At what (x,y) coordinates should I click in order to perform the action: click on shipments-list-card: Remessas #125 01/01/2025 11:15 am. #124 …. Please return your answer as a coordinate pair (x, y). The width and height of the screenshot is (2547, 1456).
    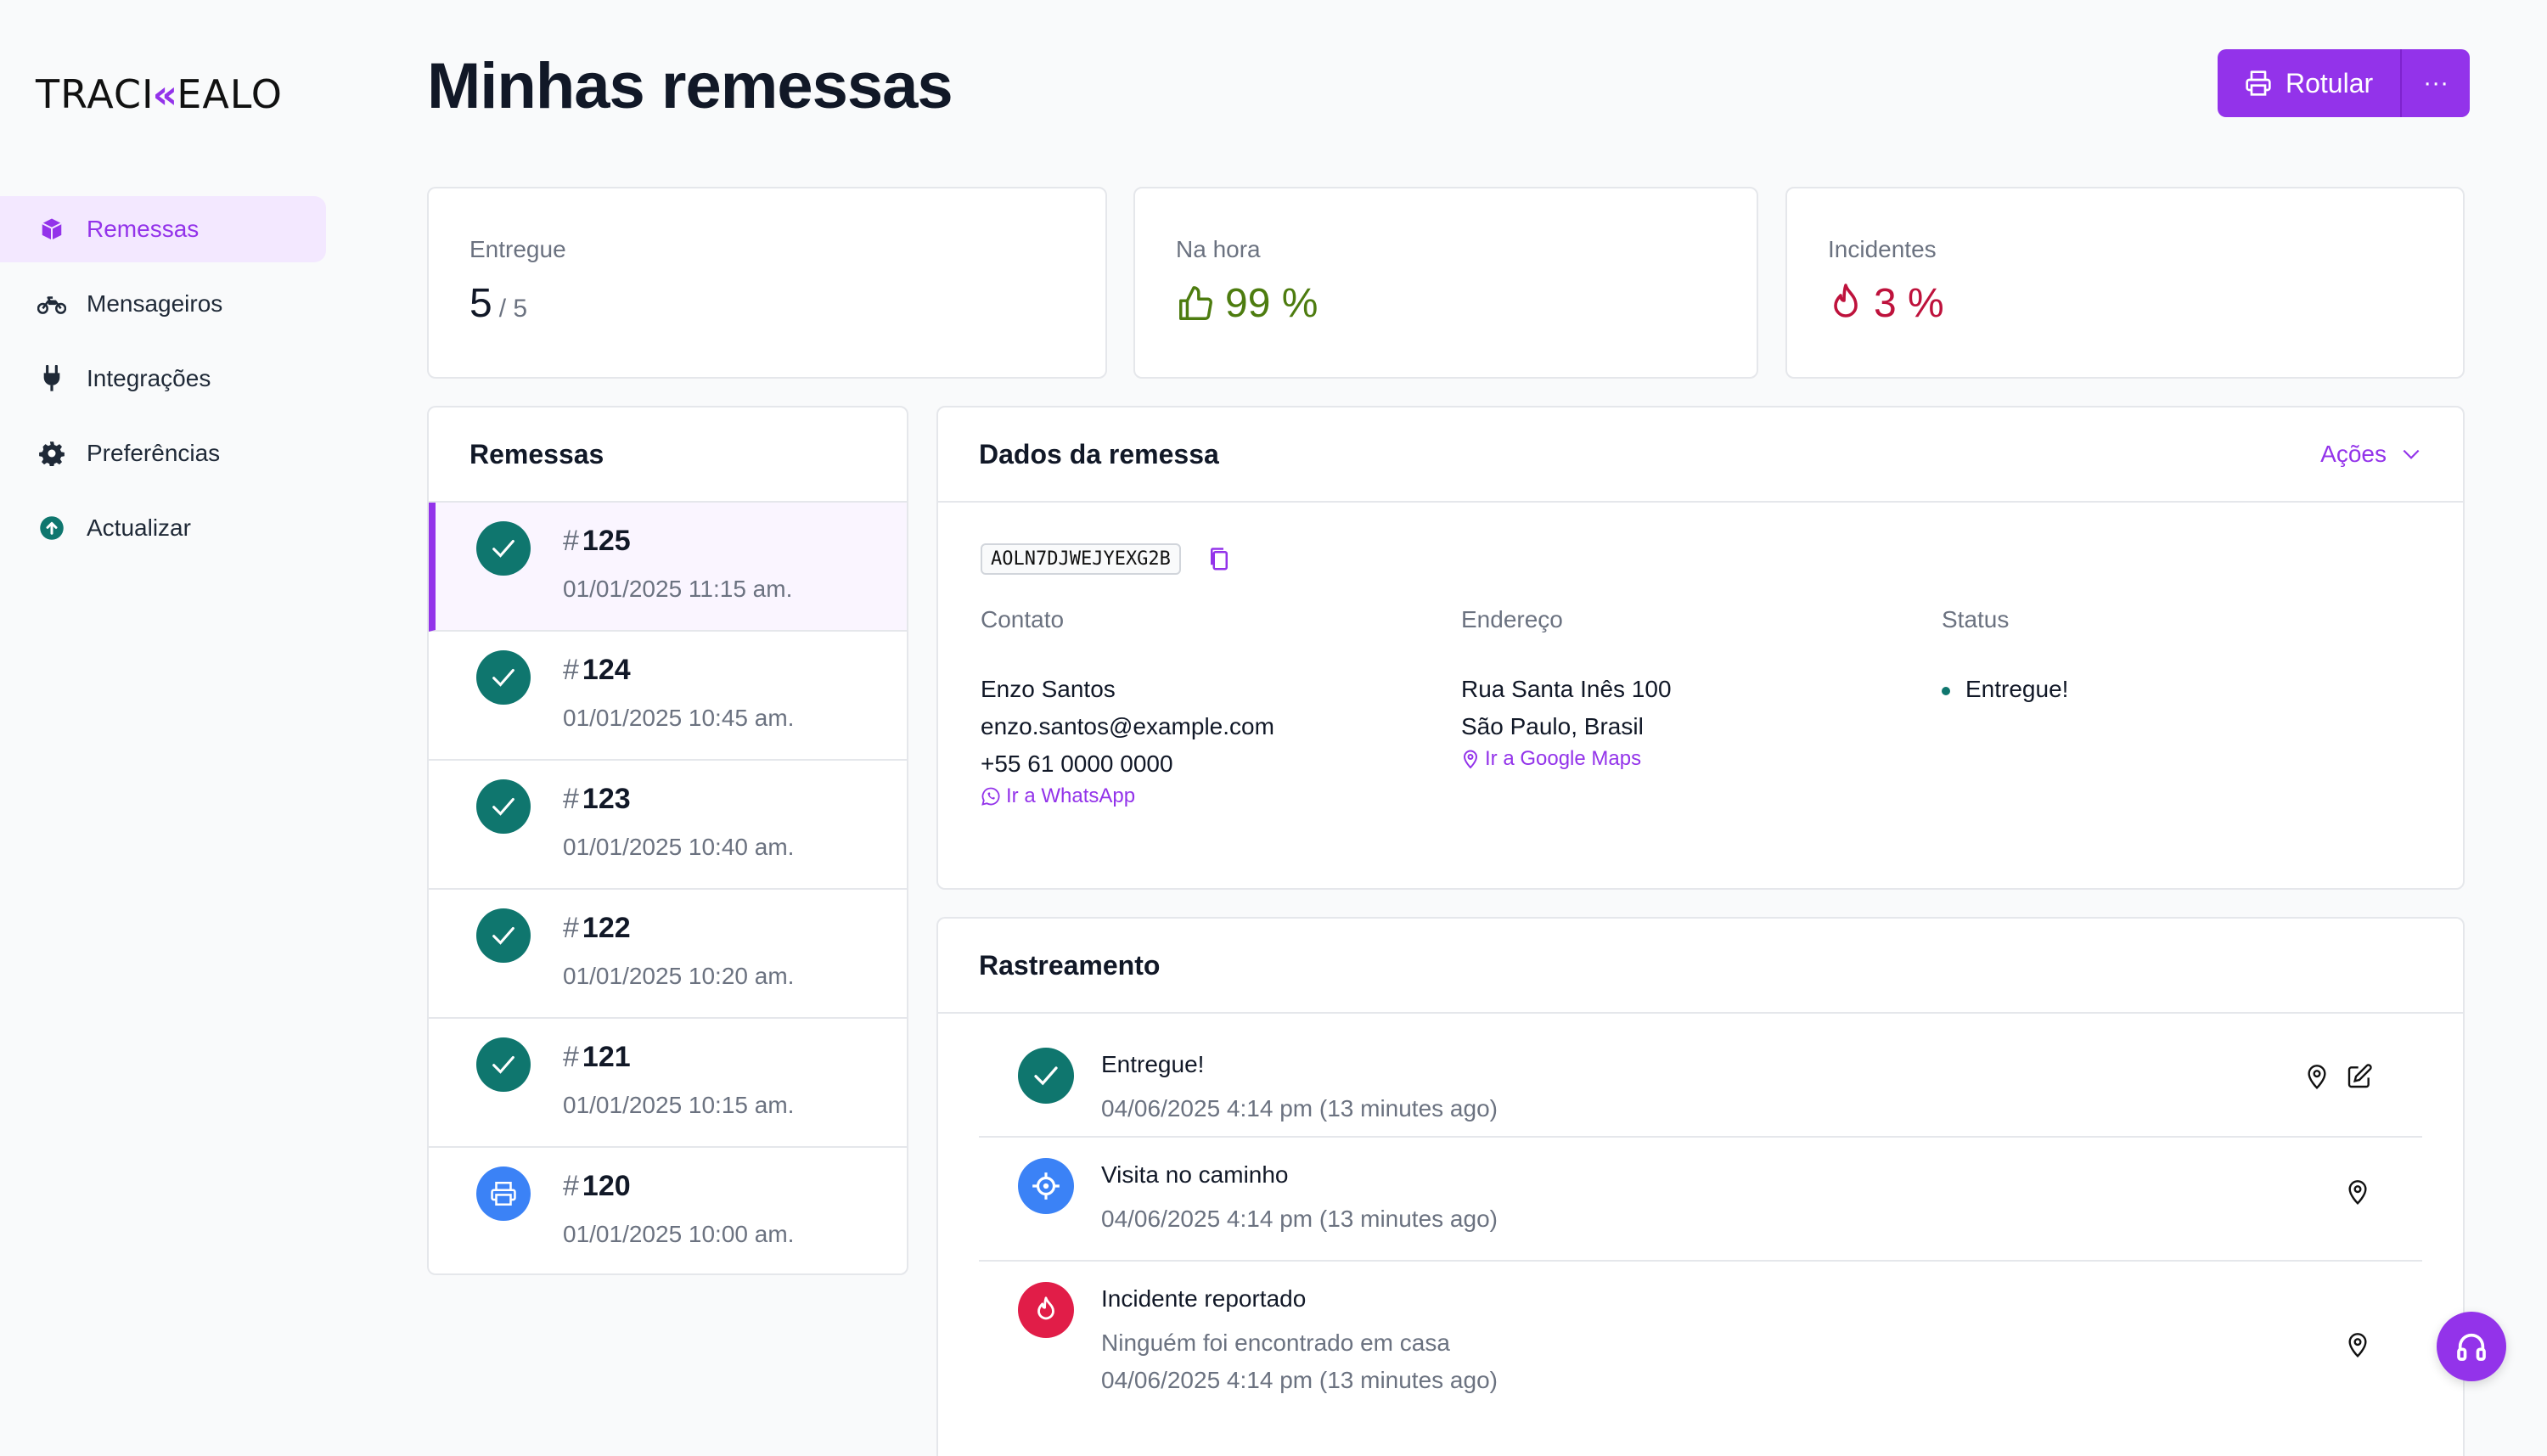
    Looking at the image, I should click on (667, 840).